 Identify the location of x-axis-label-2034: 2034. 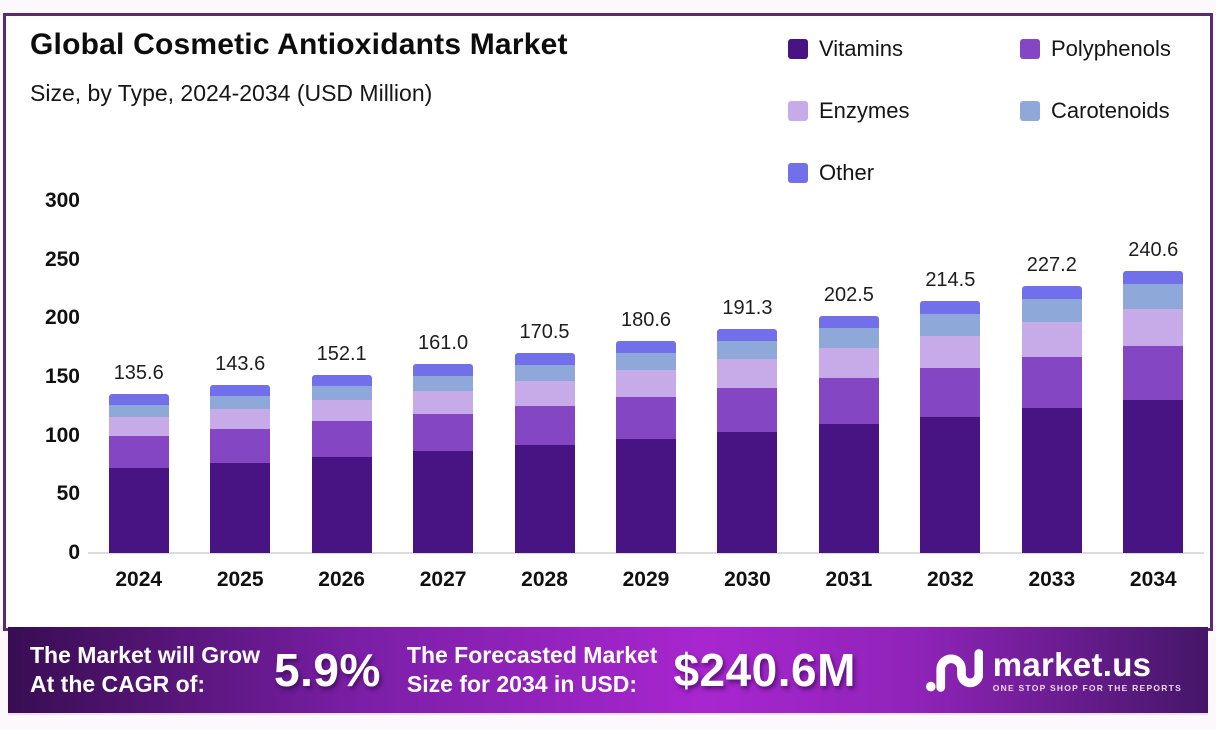
(1153, 579).